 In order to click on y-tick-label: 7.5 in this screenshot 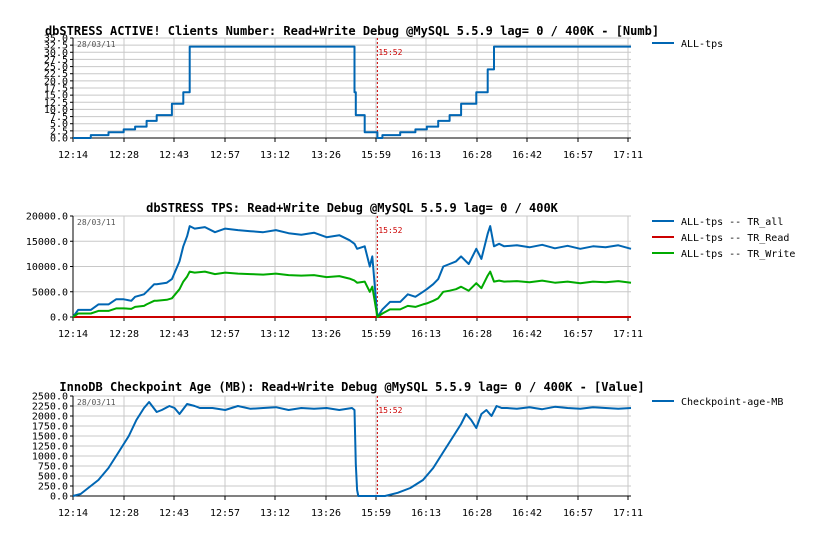, I will do `click(59, 117)`.